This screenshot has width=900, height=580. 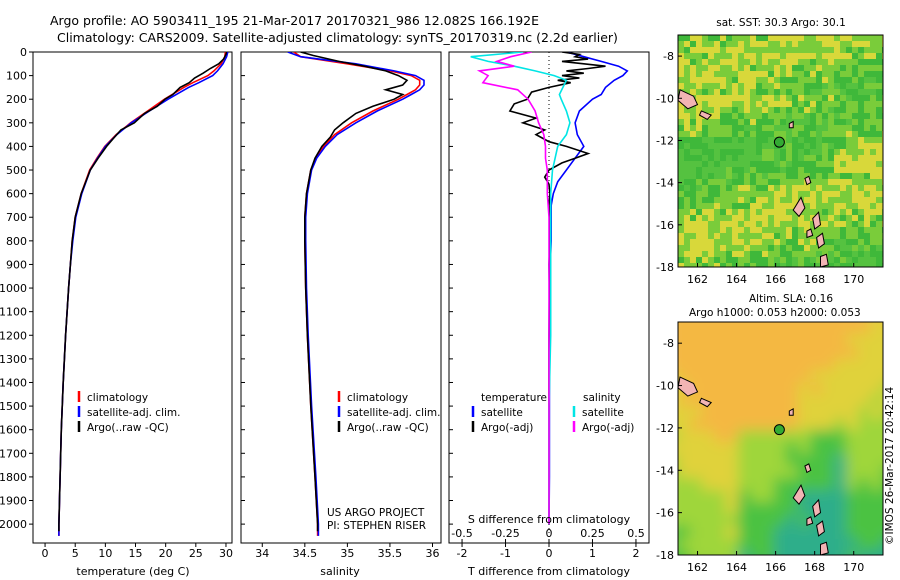 I want to click on depth-tick-label: 1400, so click(x=13, y=382).